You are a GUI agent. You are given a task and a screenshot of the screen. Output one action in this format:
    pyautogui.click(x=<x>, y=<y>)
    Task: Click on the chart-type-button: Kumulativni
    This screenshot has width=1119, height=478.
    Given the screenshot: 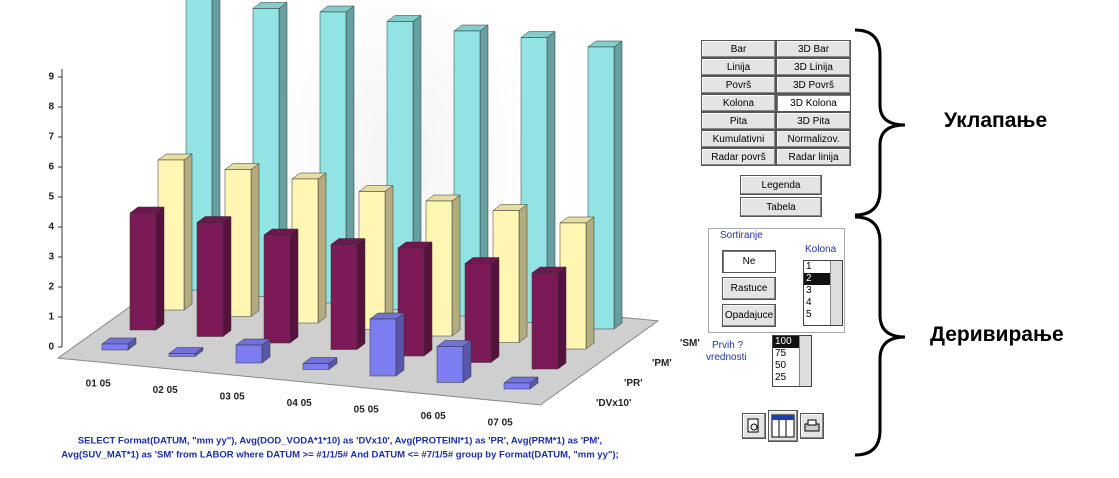 What is the action you would take?
    pyautogui.click(x=738, y=139)
    